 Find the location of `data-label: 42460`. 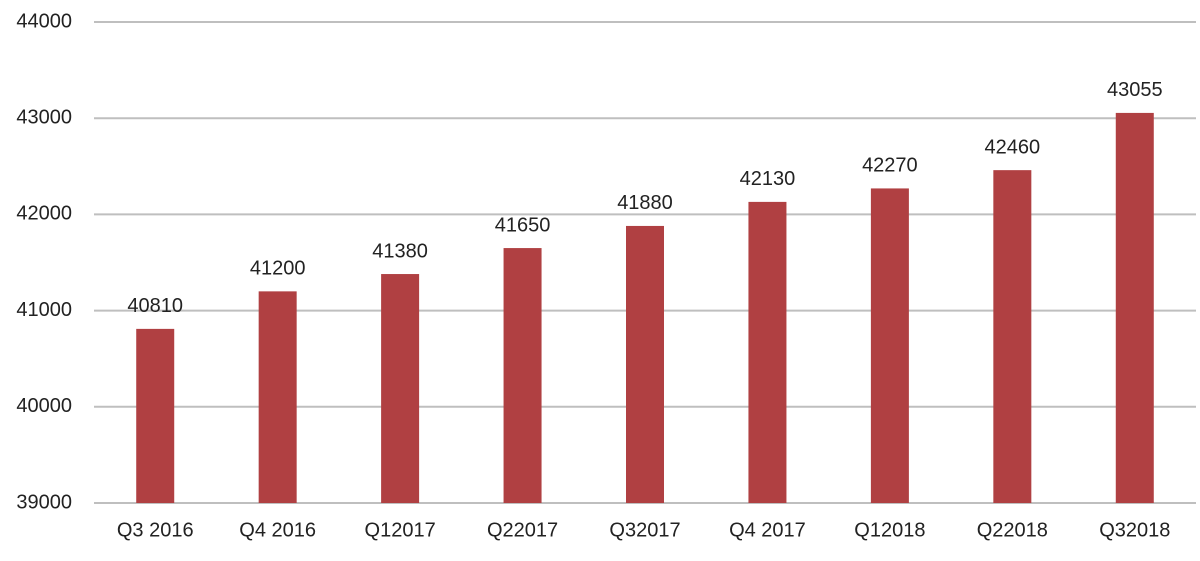

data-label: 42460 is located at coordinates (1013, 147).